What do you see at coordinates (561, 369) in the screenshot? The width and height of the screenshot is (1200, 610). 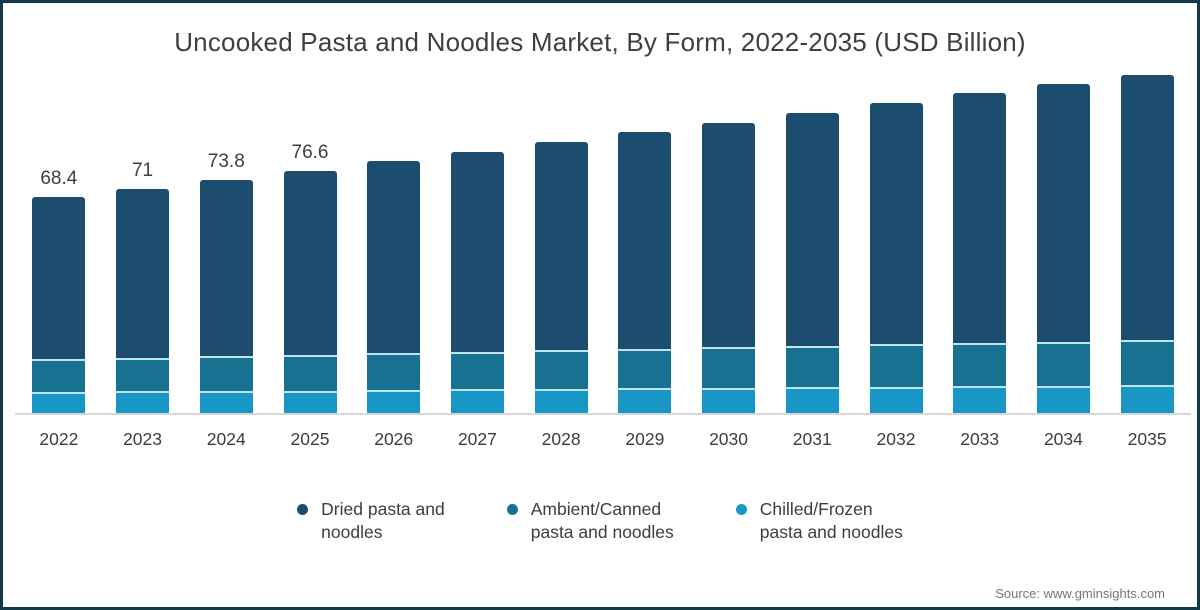 I see `segment-ambient-canned-2028` at bounding box center [561, 369].